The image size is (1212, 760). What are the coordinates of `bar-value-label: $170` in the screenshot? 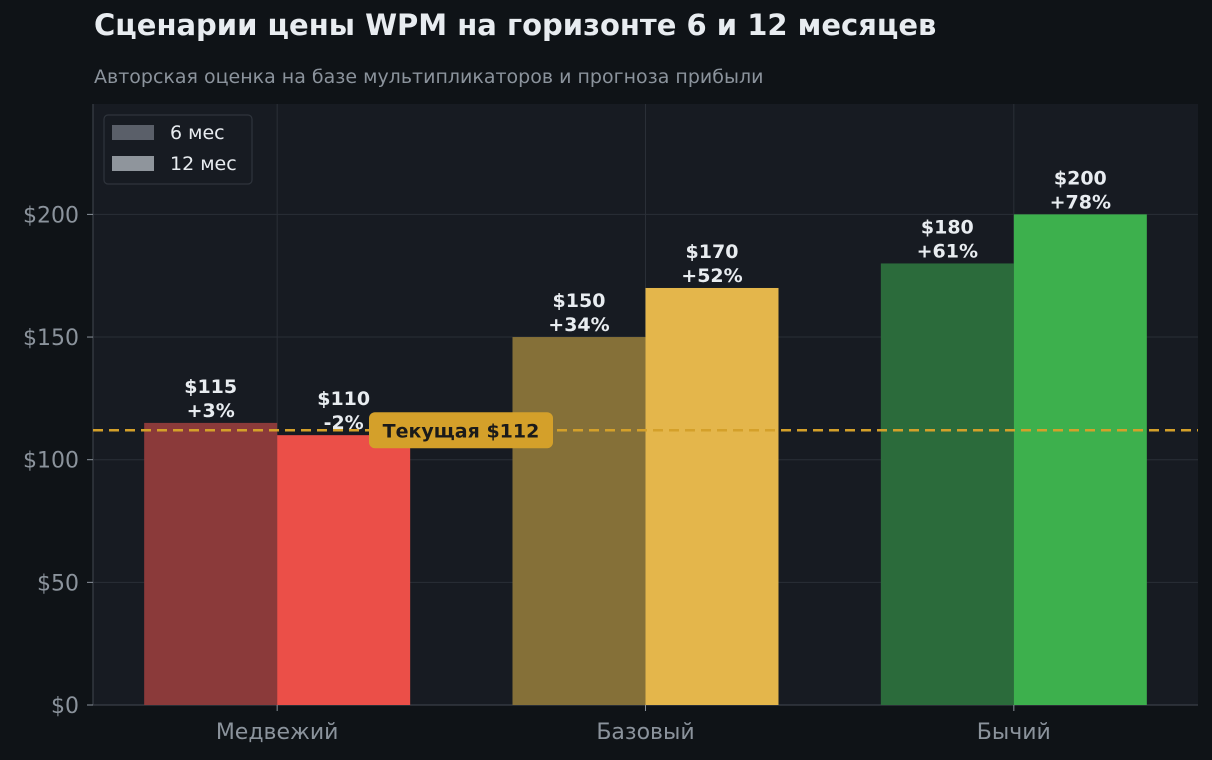 It's located at (712, 252).